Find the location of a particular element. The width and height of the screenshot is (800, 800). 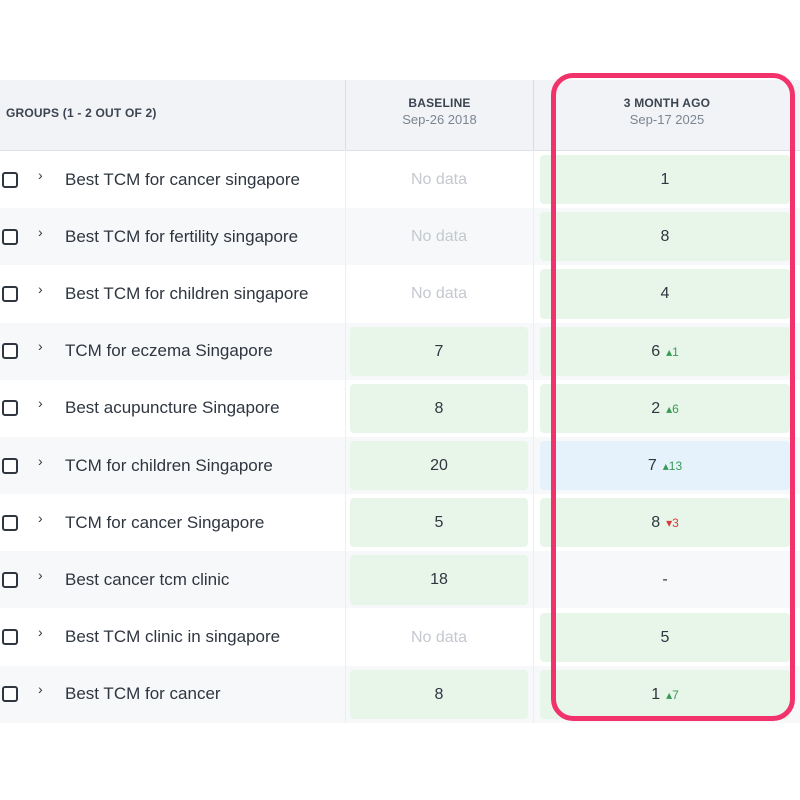

keyword-label: Best TCM for fertility singapore is located at coordinates (182, 236).